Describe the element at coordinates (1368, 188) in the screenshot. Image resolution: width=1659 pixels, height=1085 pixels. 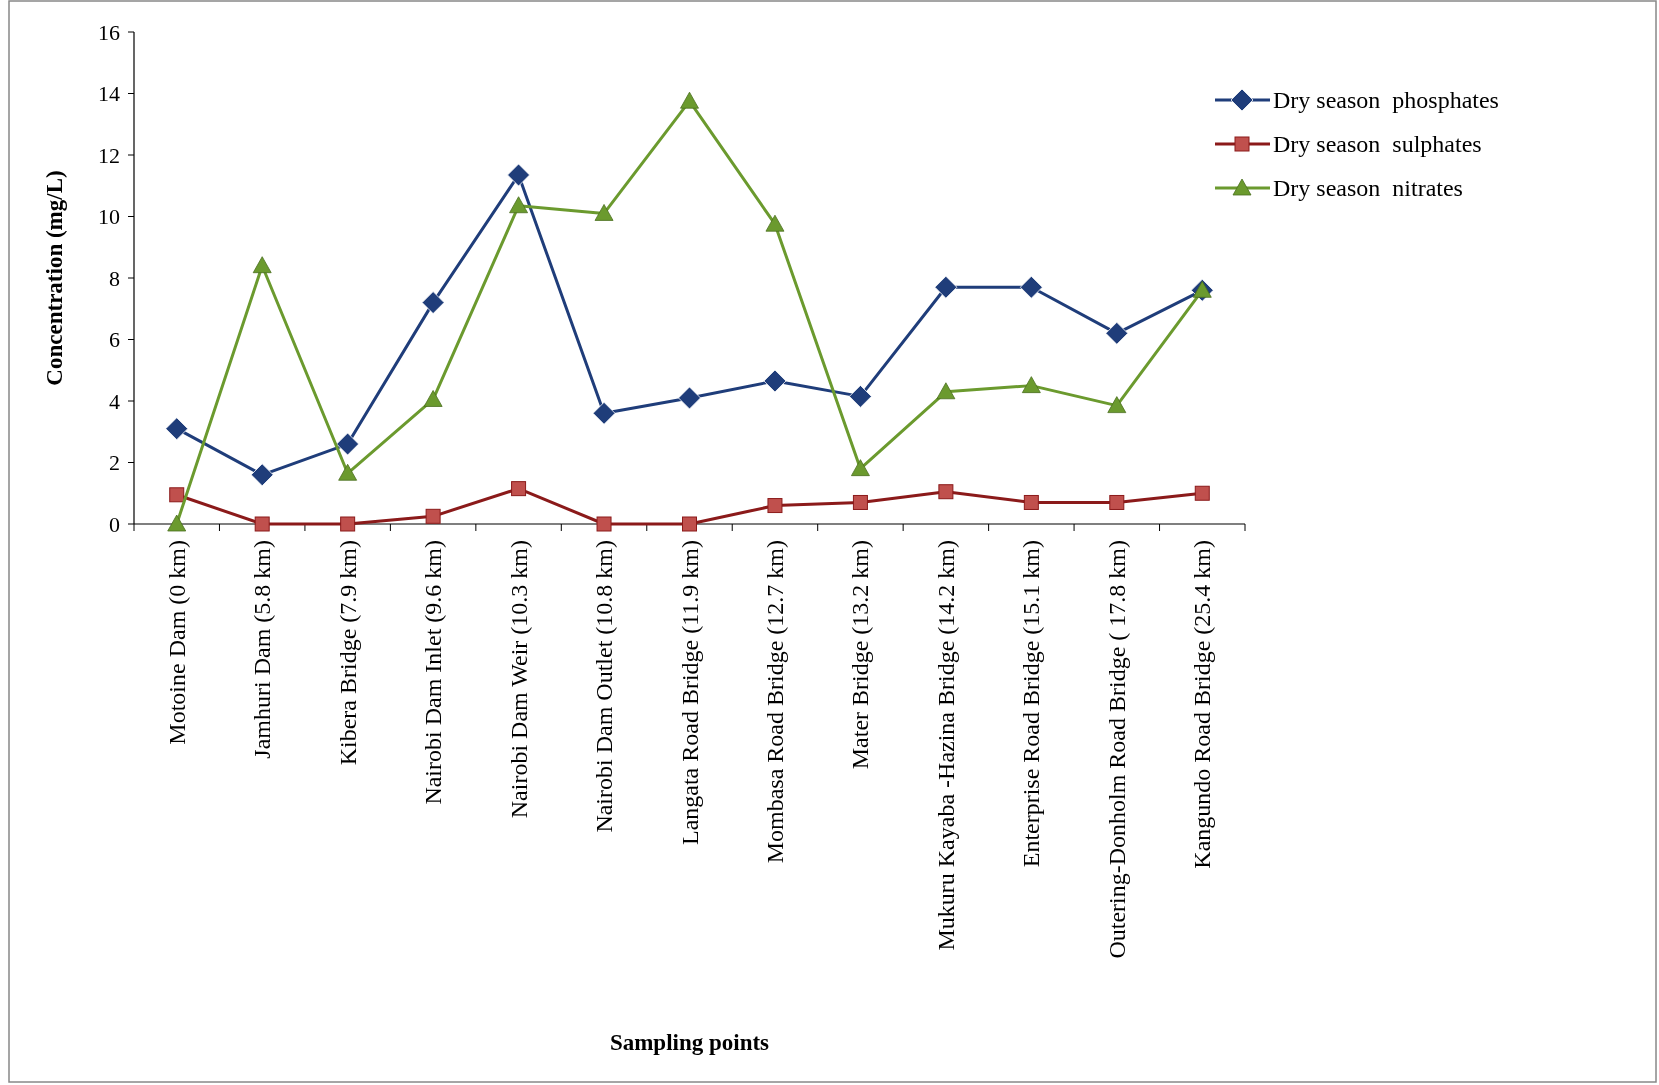
I see `legend-label: Dry season nitrates` at that location.